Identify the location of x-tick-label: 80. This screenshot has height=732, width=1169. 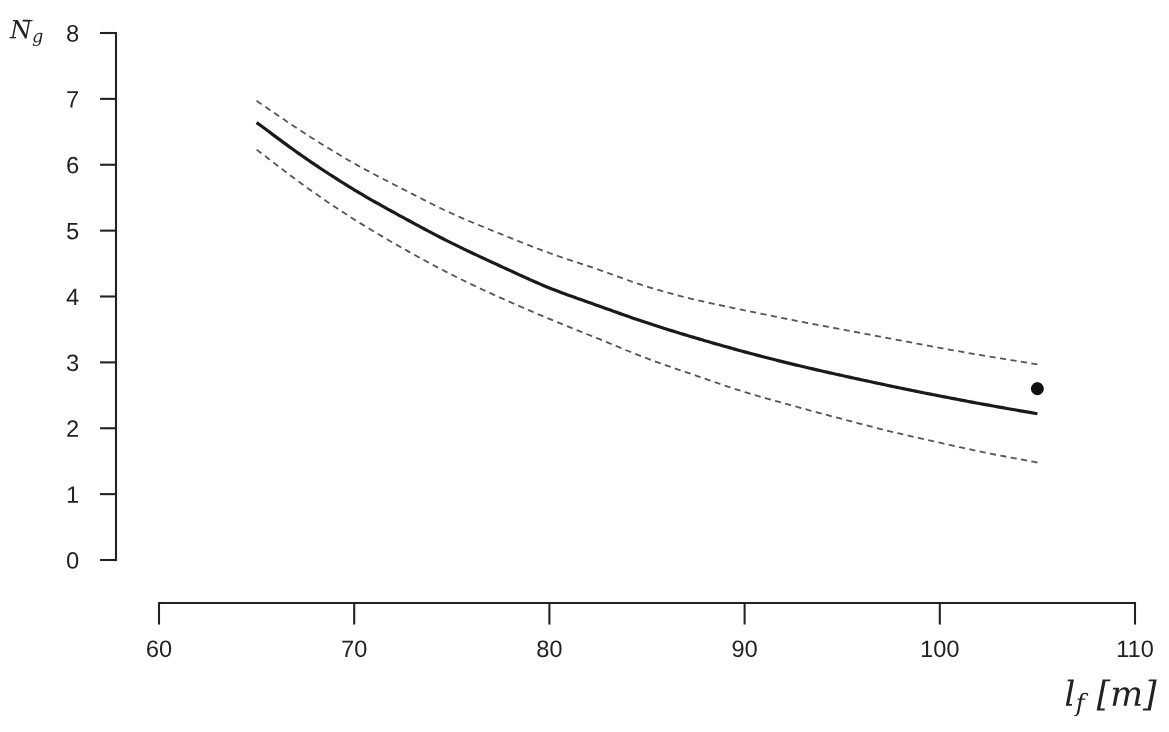
(549, 649).